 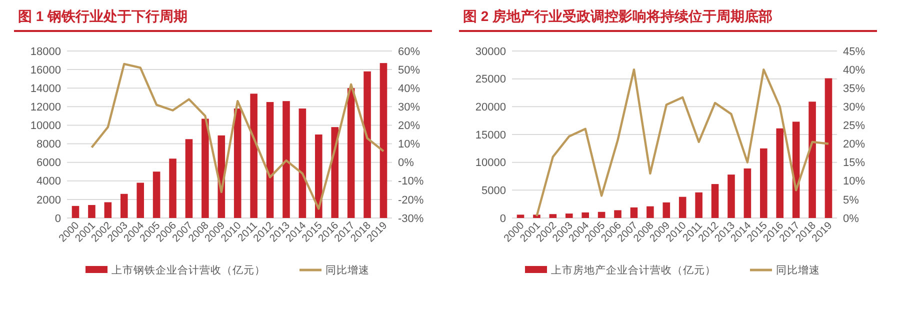 I want to click on y2-tick-label: -10%, so click(x=411, y=182).